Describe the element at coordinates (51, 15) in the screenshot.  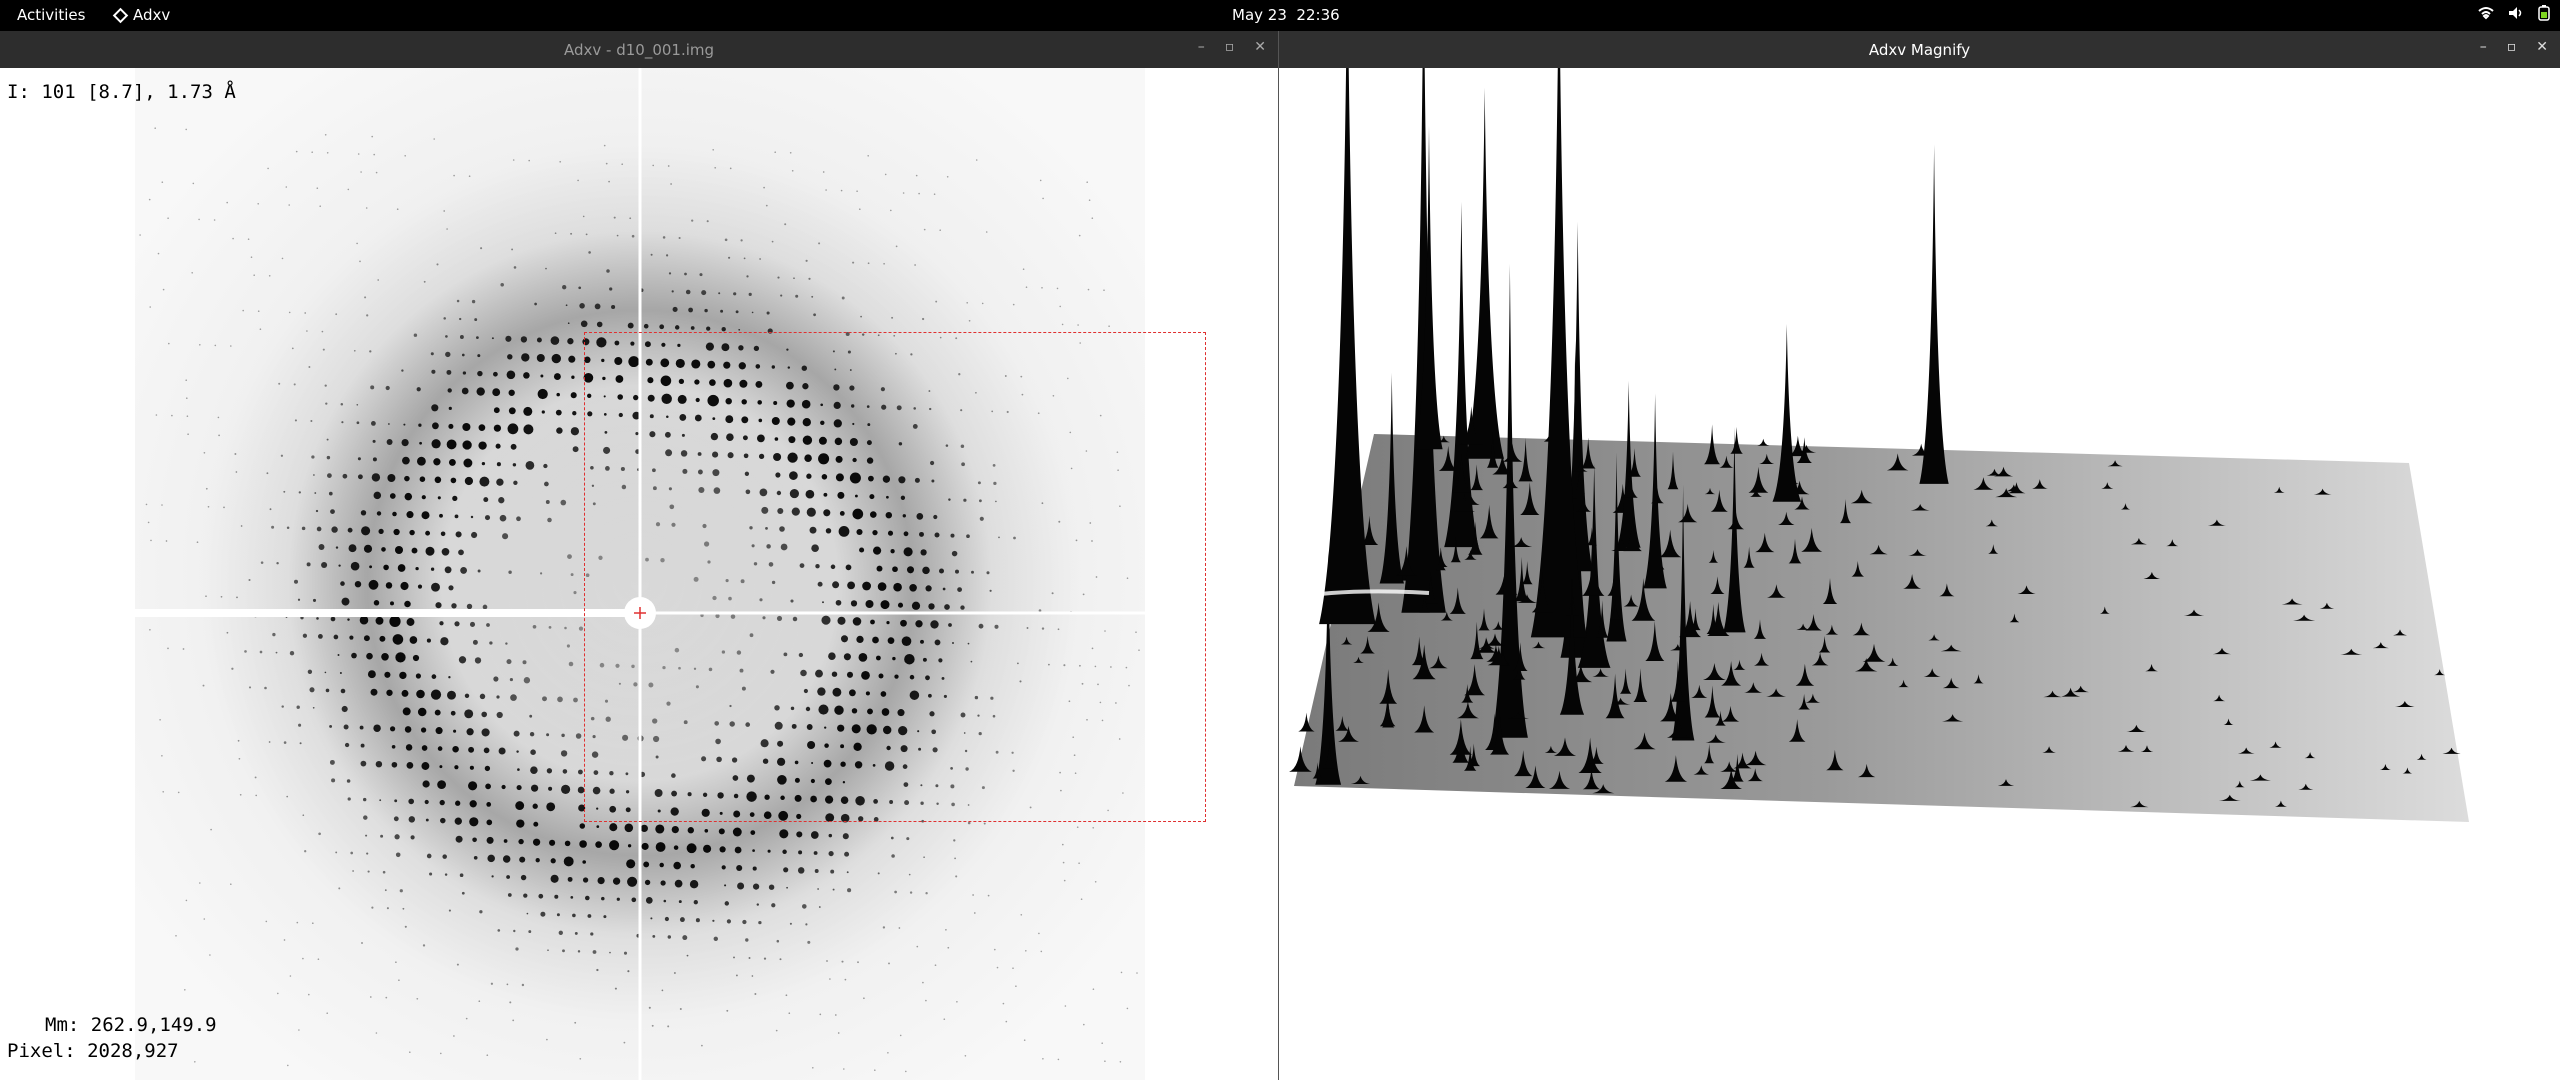
I see `activities-button: Activities` at that location.